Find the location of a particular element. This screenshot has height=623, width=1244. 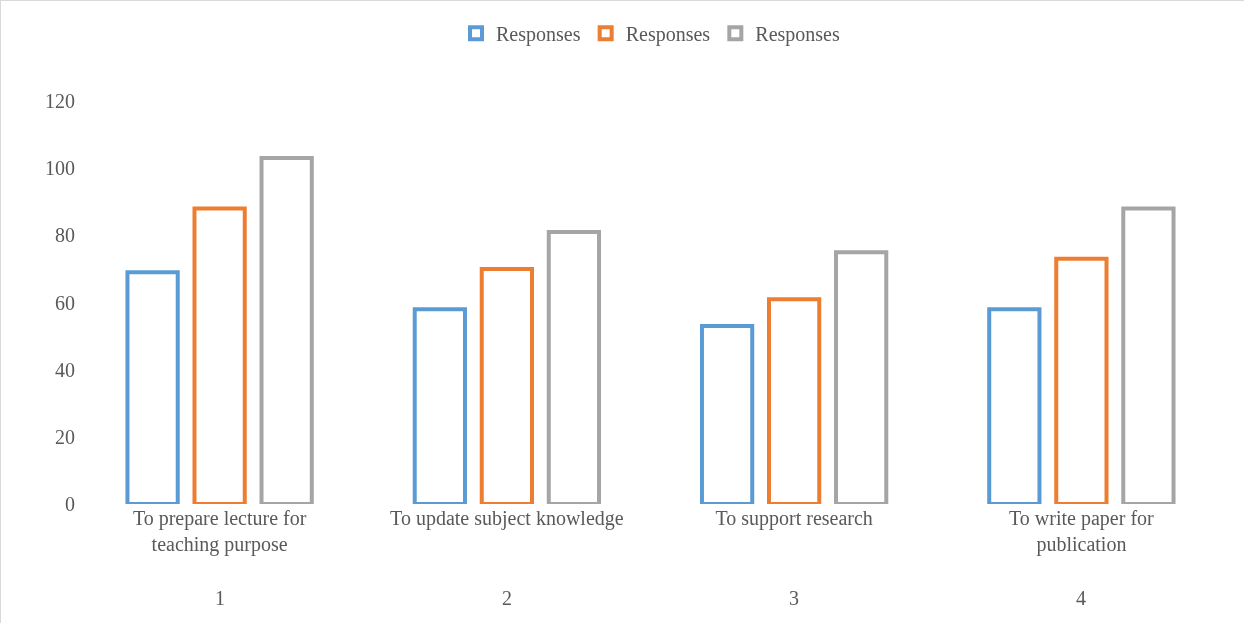

x-tick-label: To write paper for publication is located at coordinates (1082, 531).